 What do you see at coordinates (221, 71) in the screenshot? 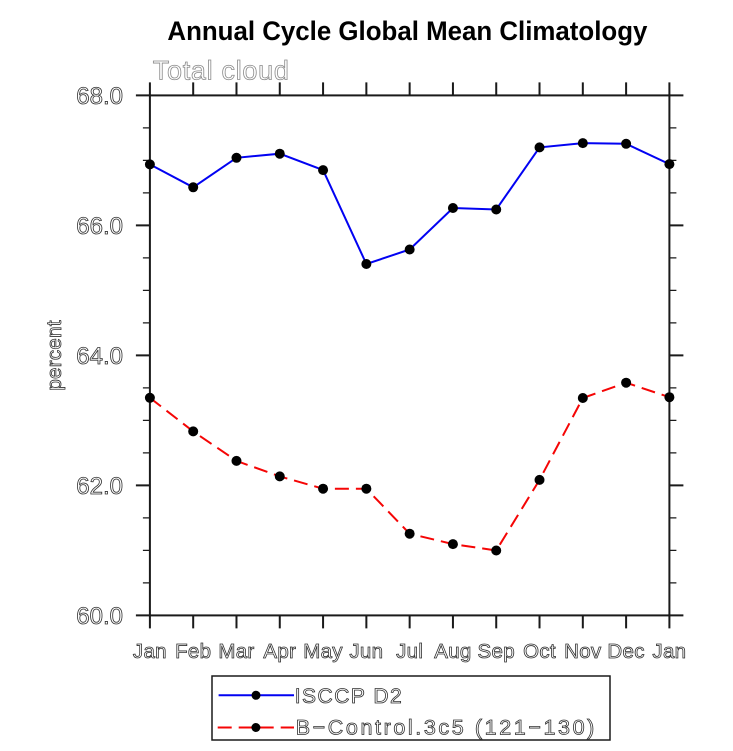
I see `svg-text: Total cloud` at bounding box center [221, 71].